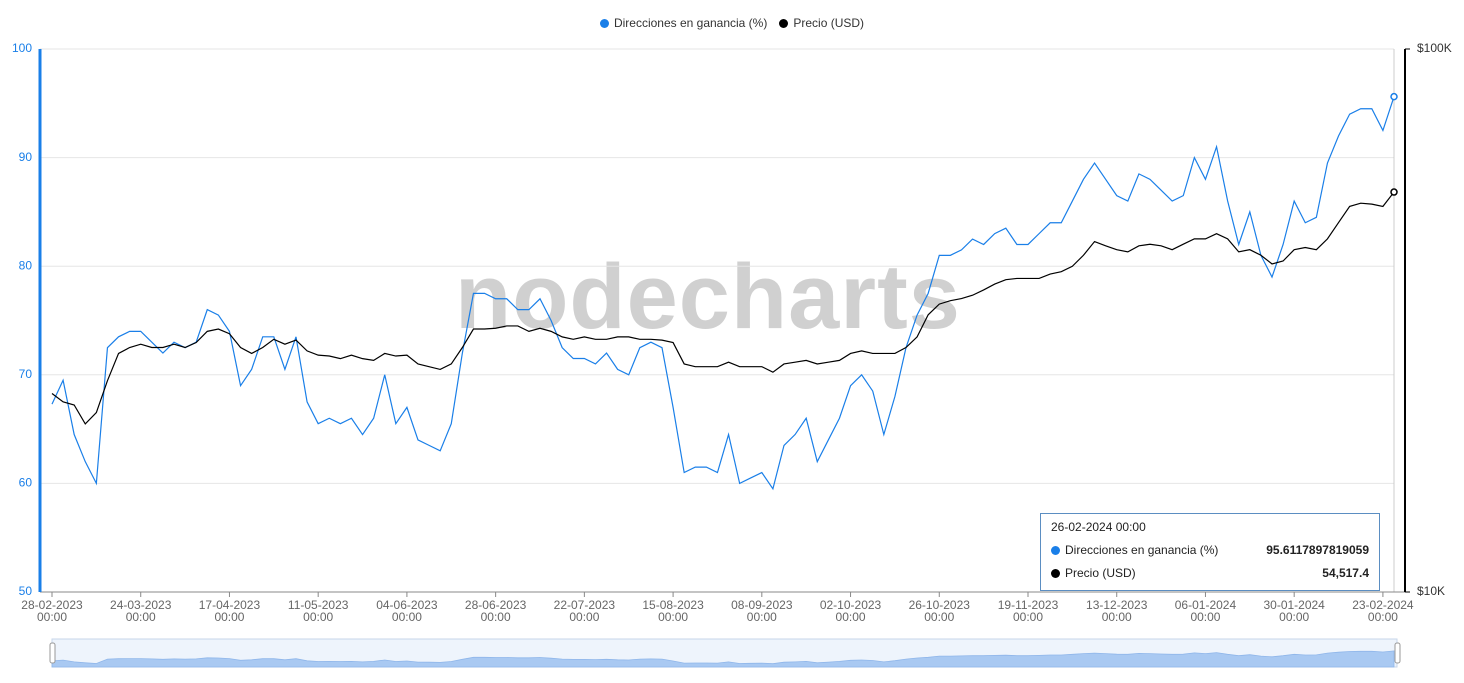 This screenshot has width=1464, height=683. I want to click on x-tick-label: 30-01-2024 00:00, so click(1294, 611).